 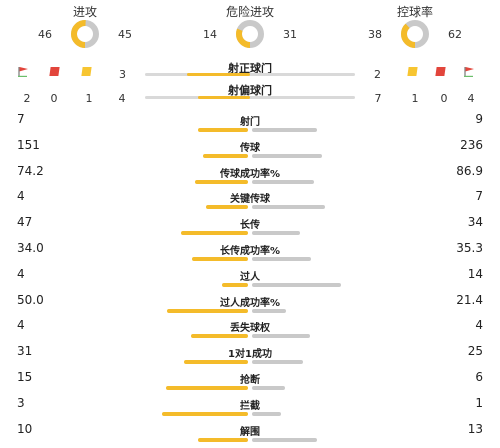 I want to click on stat-row: 151 传球 236, so click(x=250, y=151).